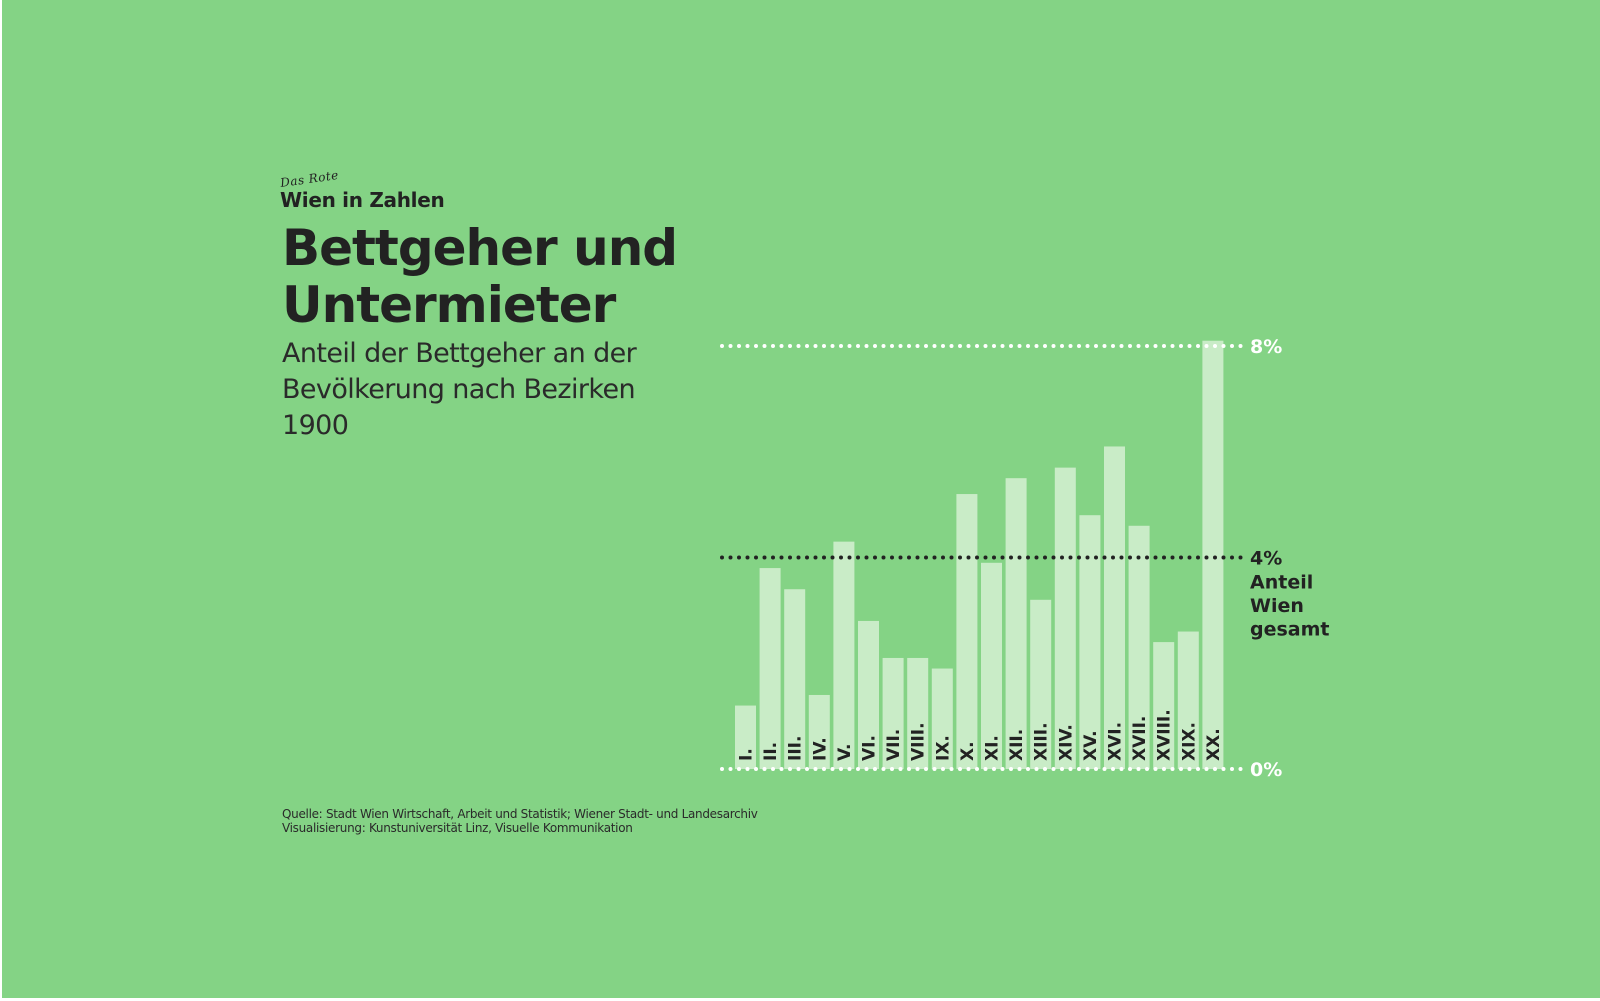 The height and width of the screenshot is (1001, 1600). Describe the element at coordinates (968, 751) in the screenshot. I see `bar-label: X.` at that location.